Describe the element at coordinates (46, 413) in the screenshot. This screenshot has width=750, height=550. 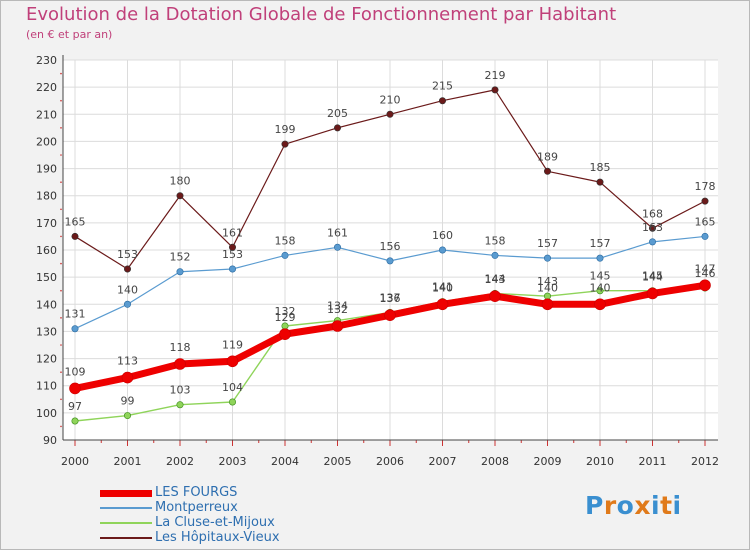
I see `y-tick-label: 100` at that location.